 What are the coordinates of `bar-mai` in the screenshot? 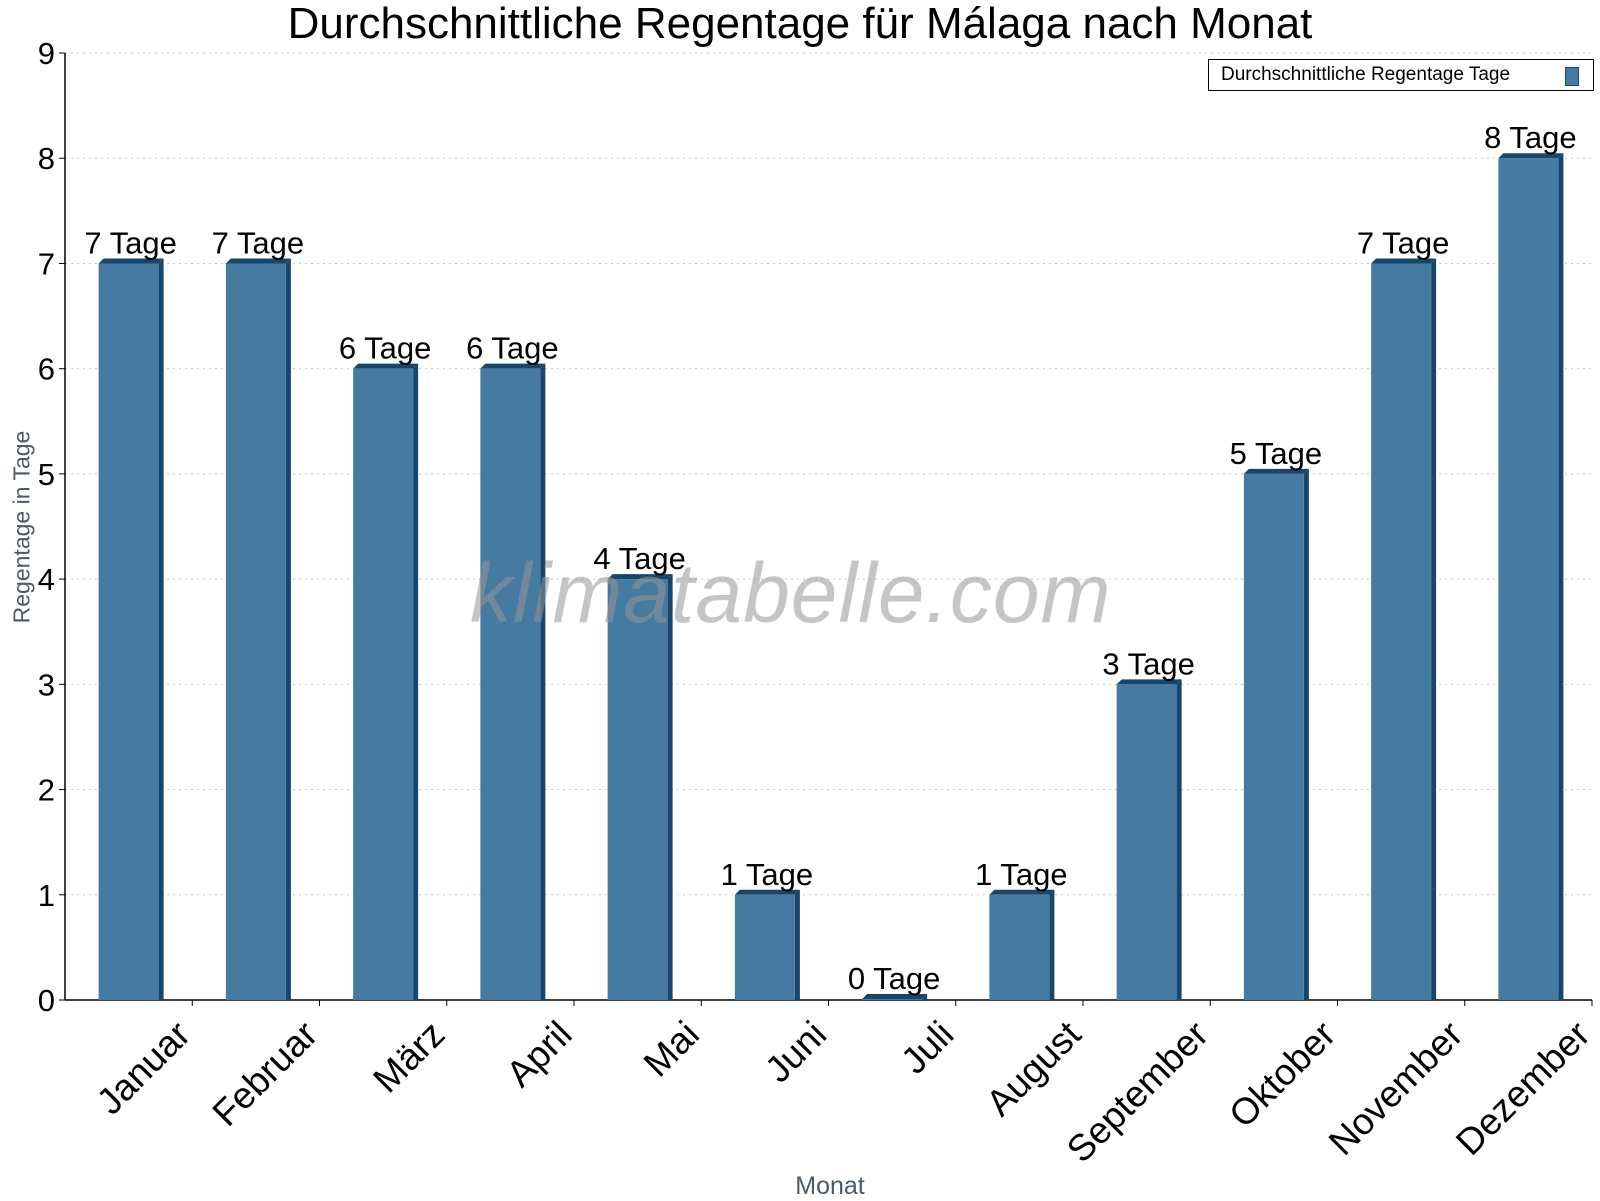 It's located at (637, 789).